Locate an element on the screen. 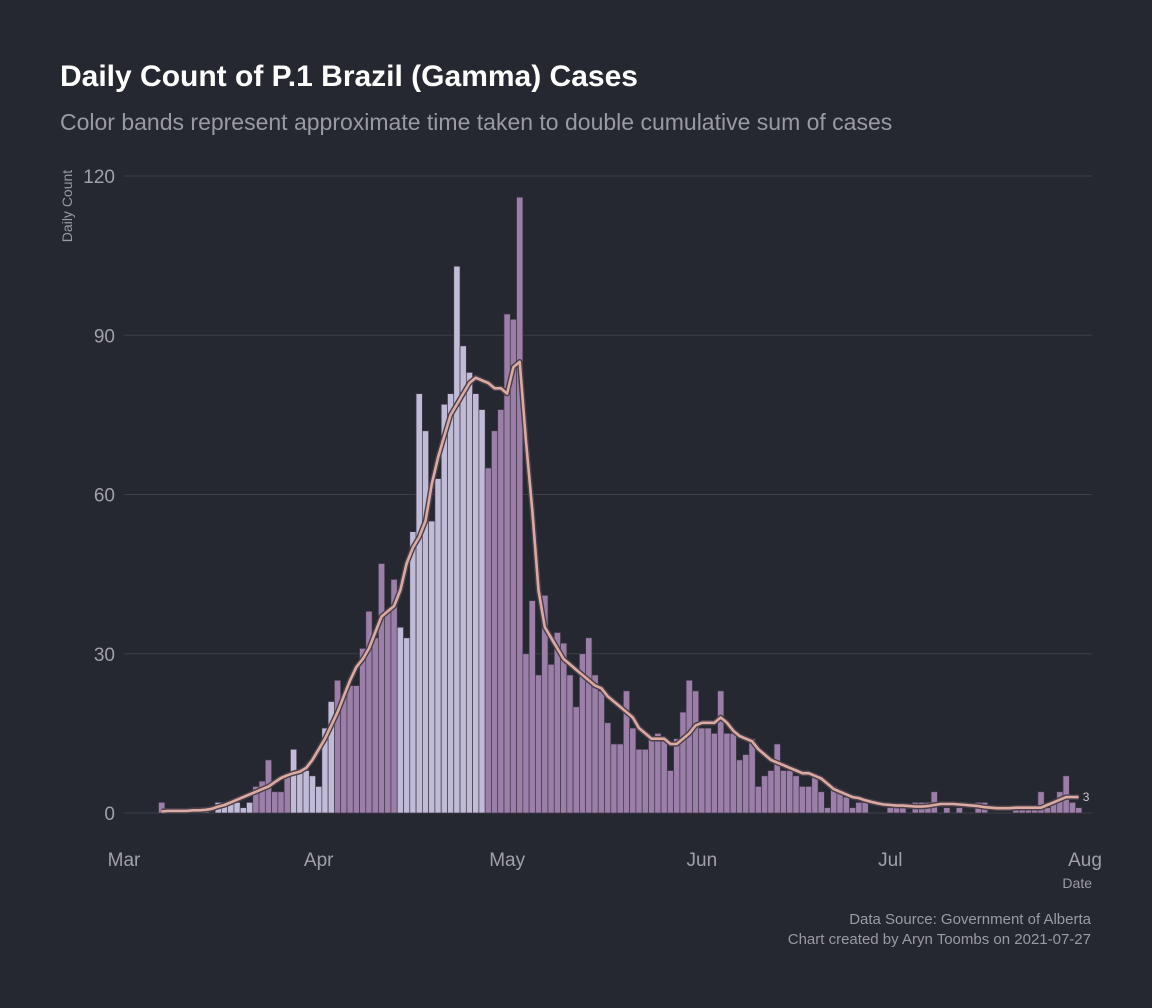 The height and width of the screenshot is (1008, 1152). x-tick-label: May is located at coordinates (507, 860).